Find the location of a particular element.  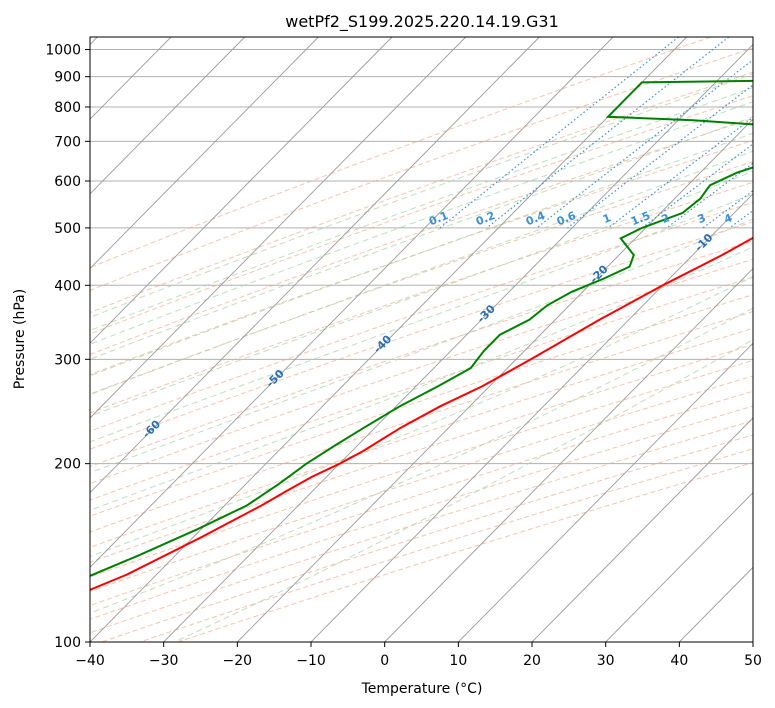

mixing-ratio-label: 2 is located at coordinates (665, 218).